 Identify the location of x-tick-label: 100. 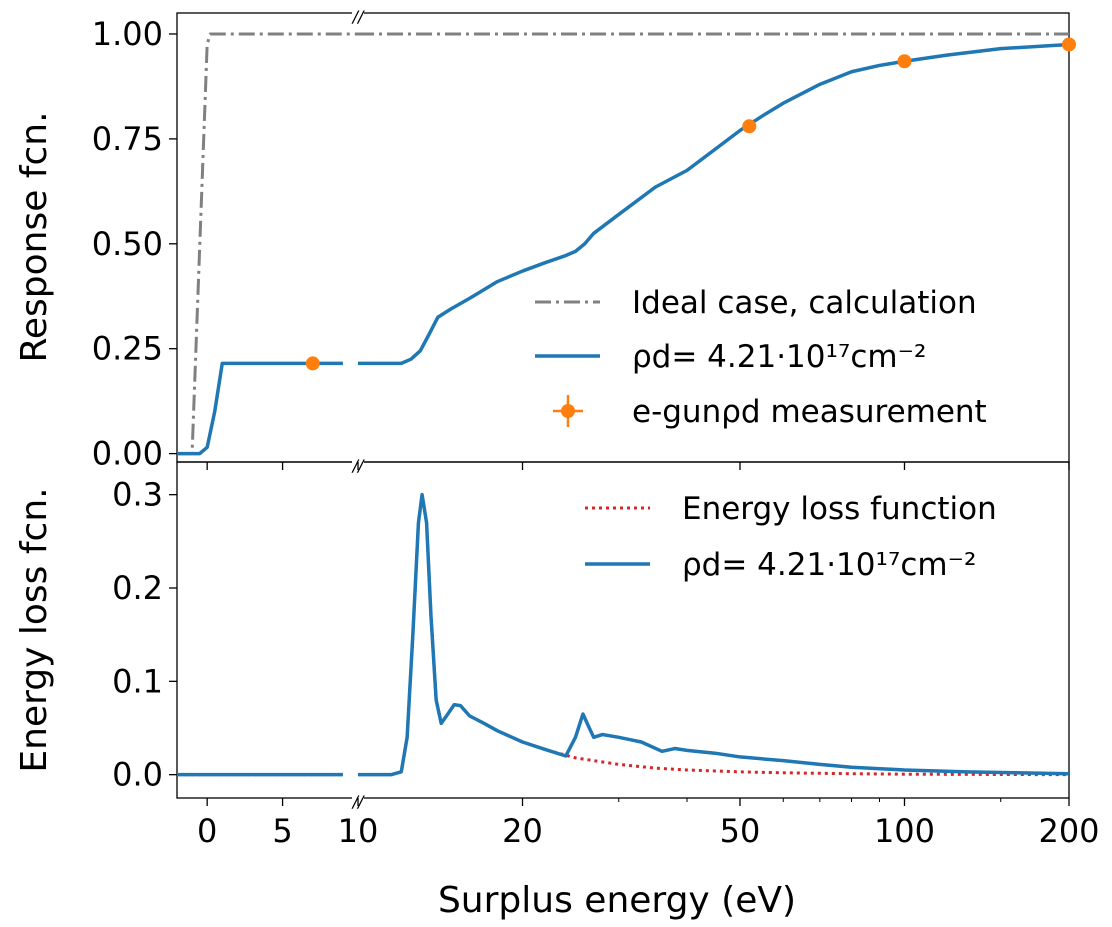
(904, 831).